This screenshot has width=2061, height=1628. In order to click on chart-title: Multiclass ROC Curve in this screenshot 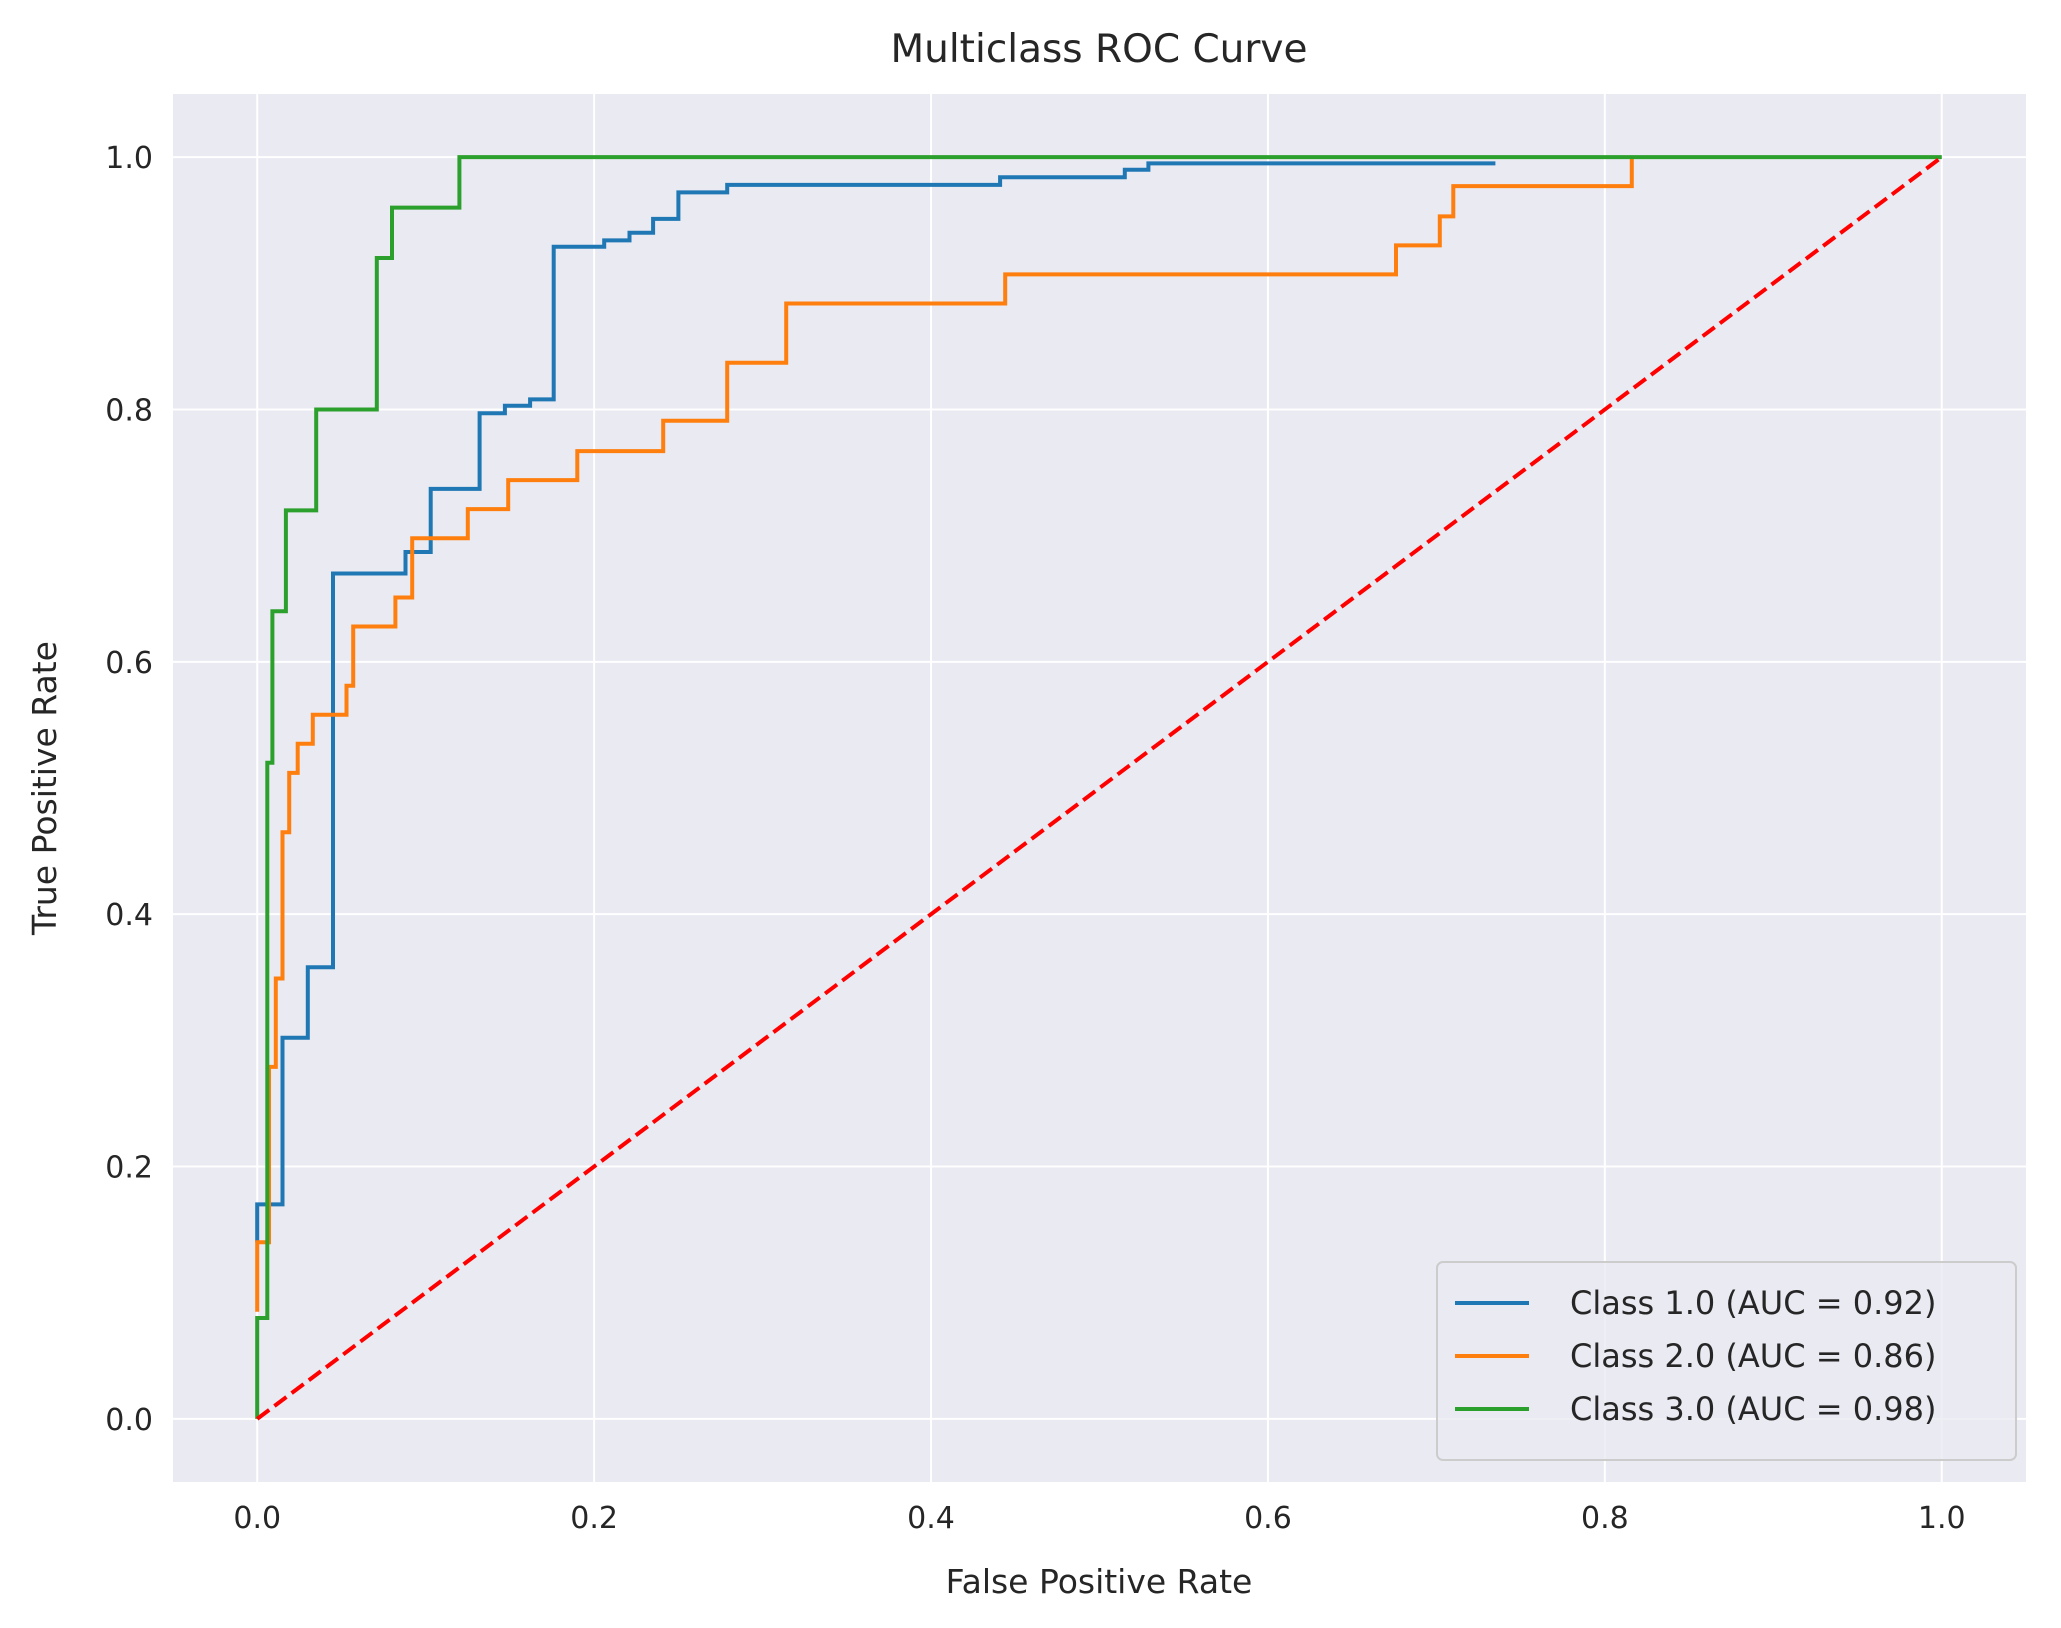, I will do `click(1098, 49)`.